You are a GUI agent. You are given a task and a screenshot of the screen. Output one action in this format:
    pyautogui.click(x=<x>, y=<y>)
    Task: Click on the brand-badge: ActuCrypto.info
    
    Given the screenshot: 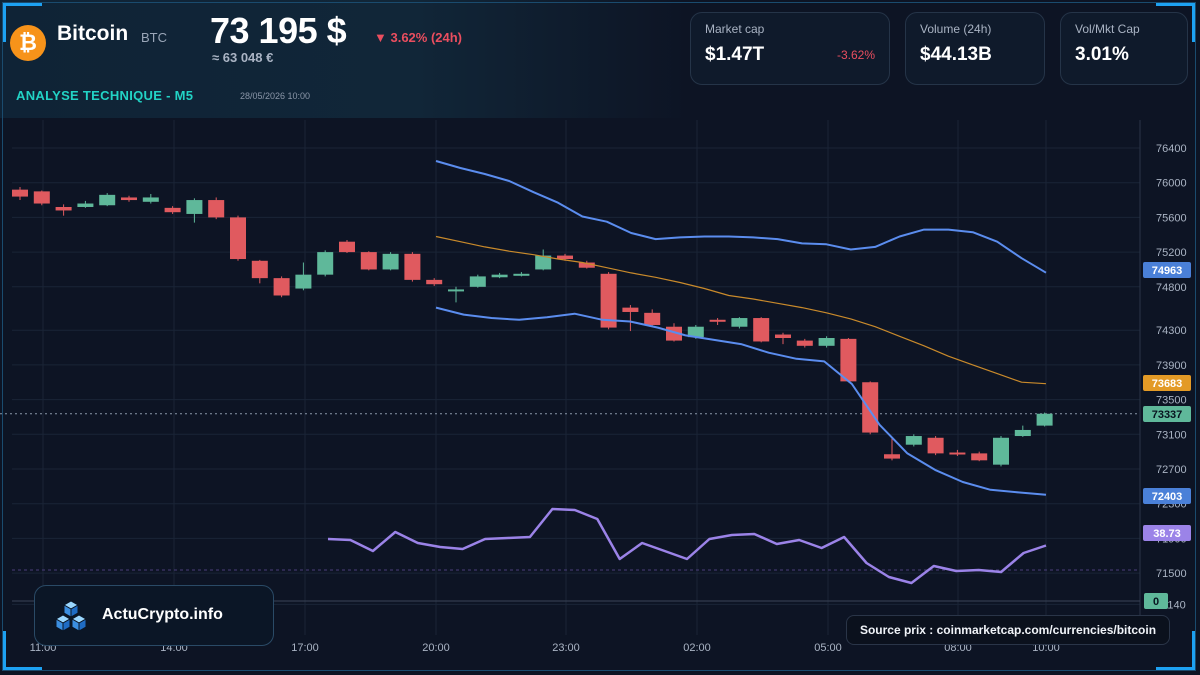 What is the action you would take?
    pyautogui.click(x=154, y=615)
    